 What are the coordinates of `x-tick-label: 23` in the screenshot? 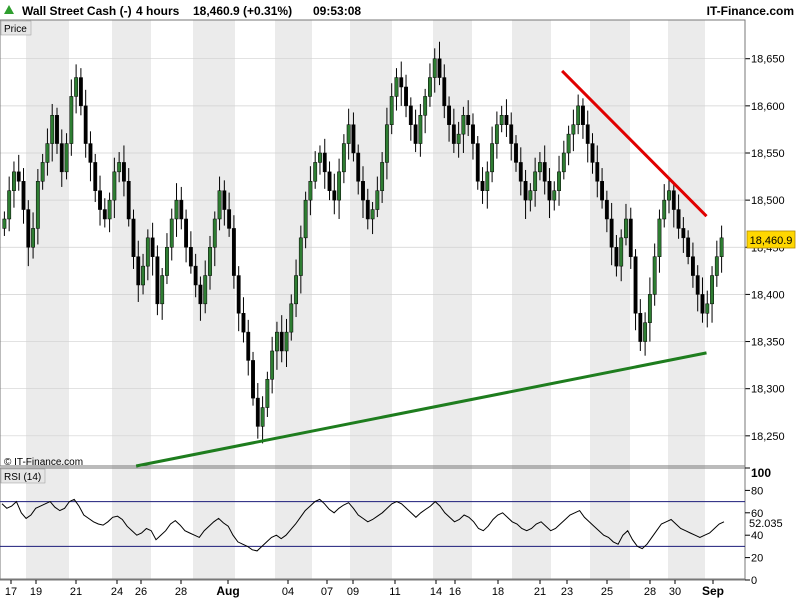 It's located at (567, 592).